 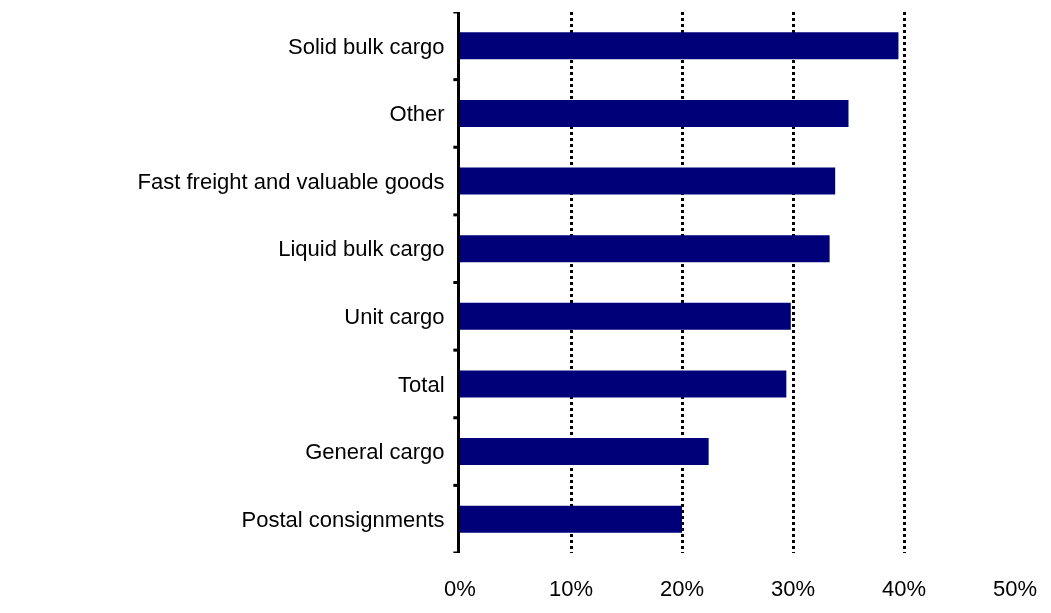 I want to click on x-tick-label: 10%, so click(x=571, y=588).